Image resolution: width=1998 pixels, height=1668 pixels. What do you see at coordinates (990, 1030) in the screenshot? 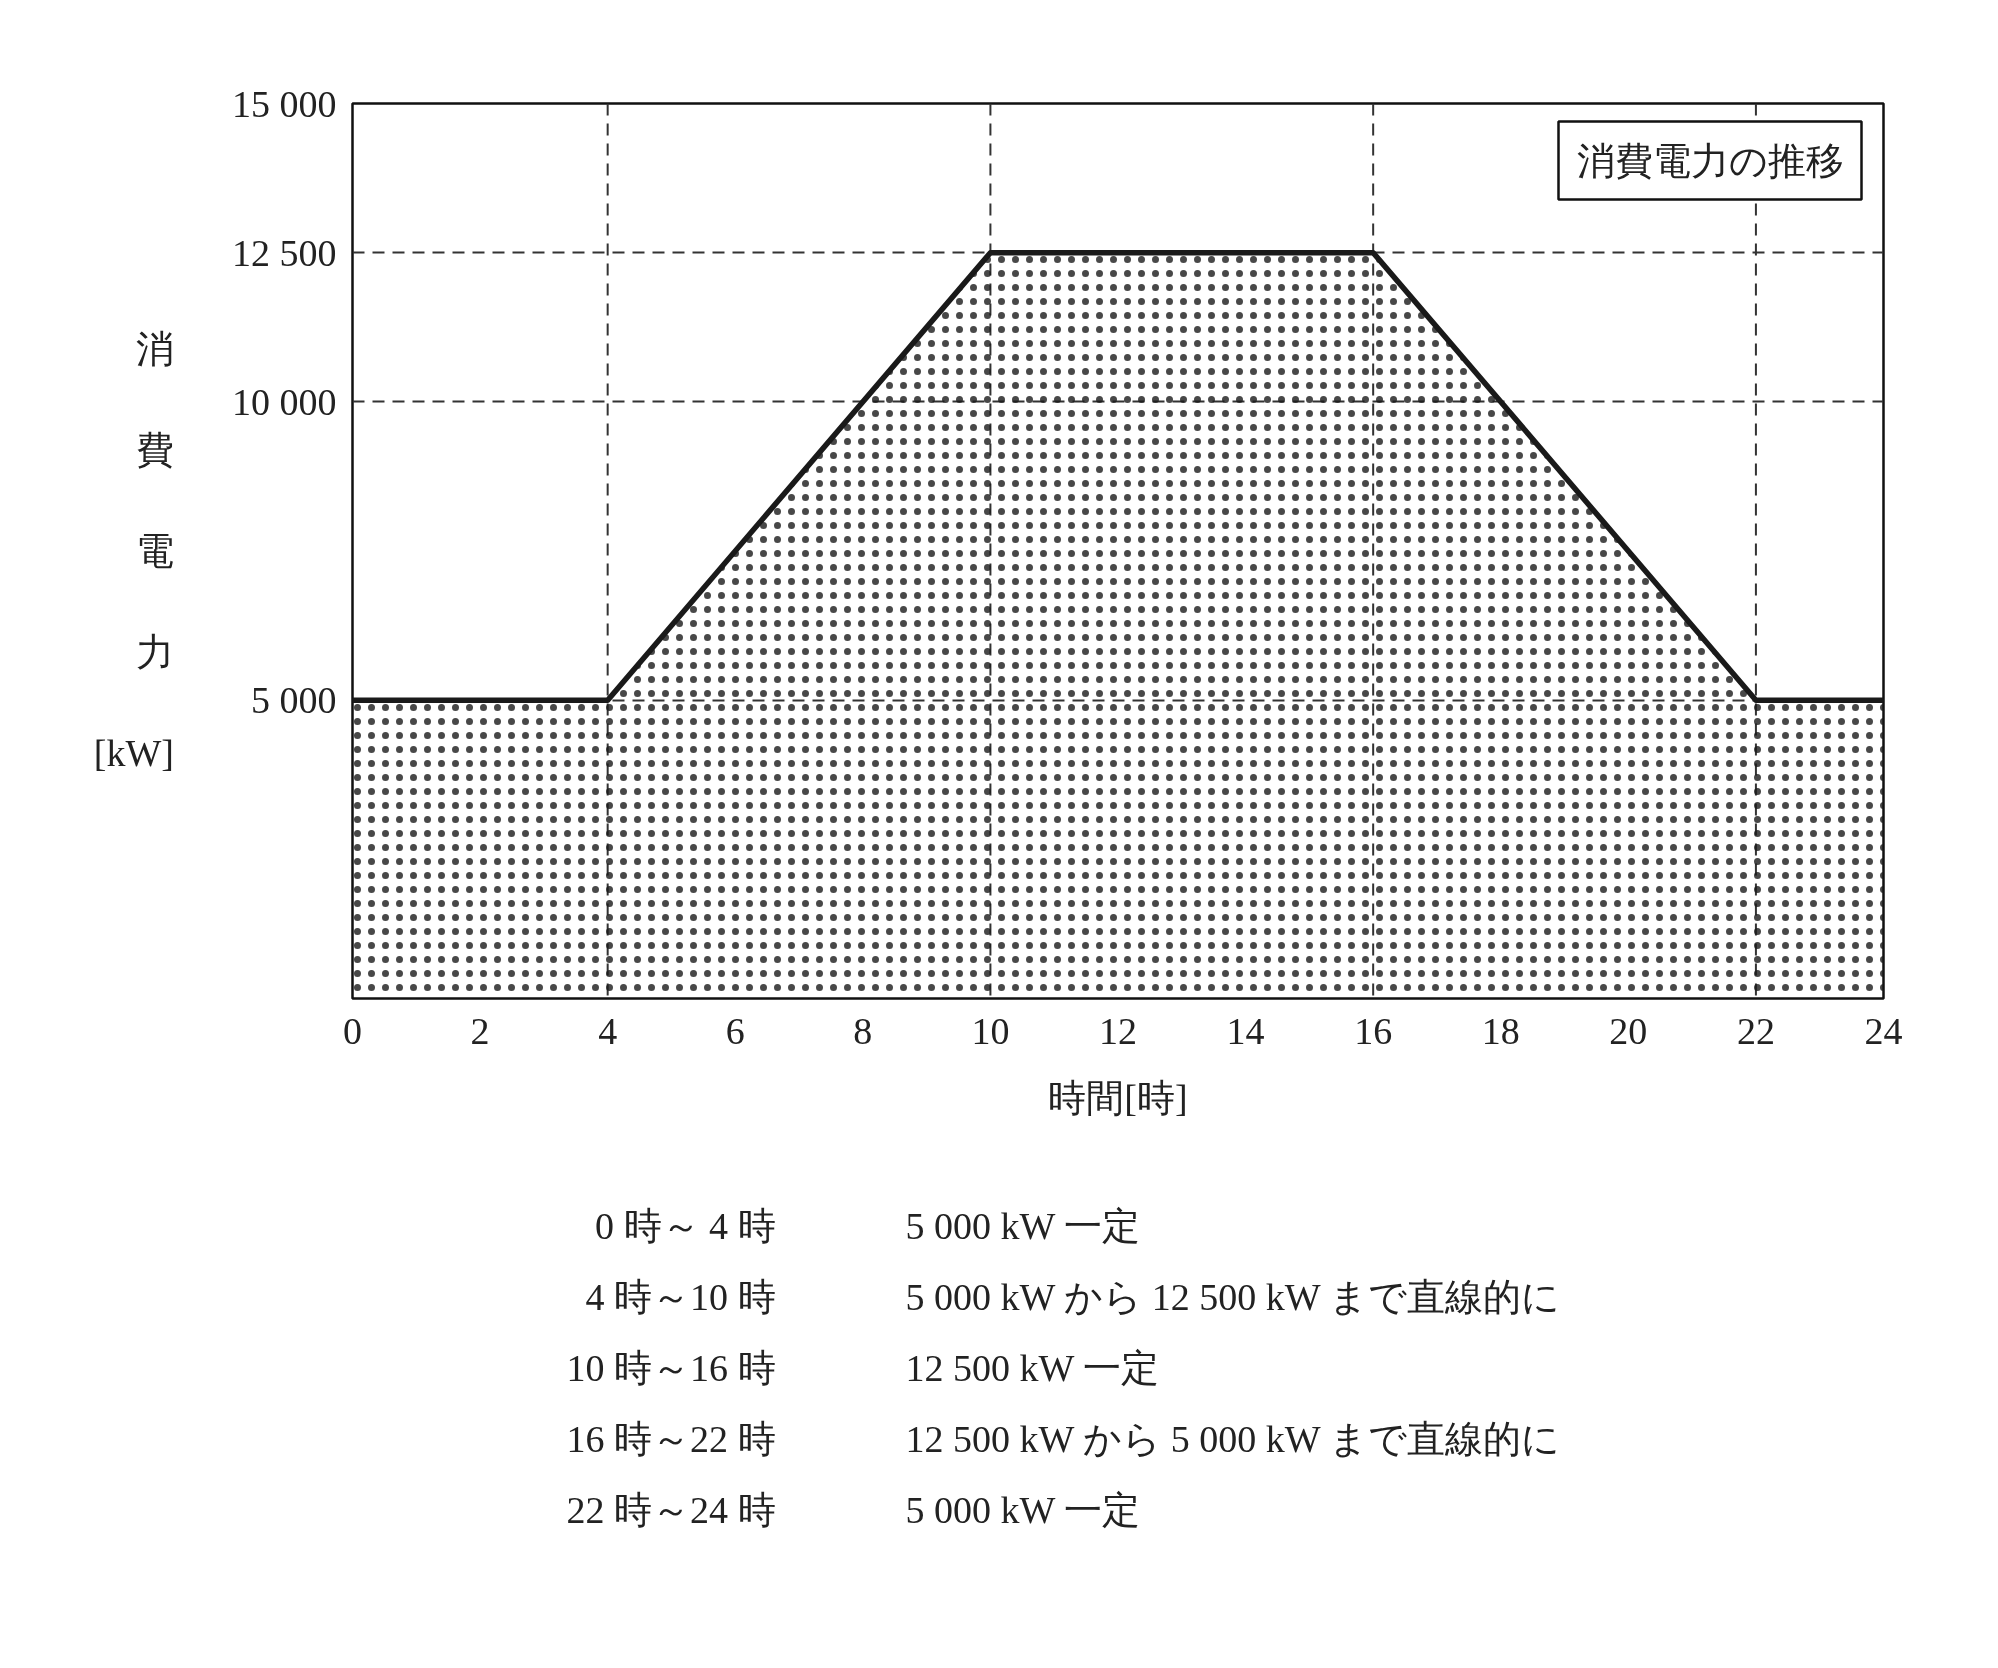
I see `x-tick-label: 10` at bounding box center [990, 1030].